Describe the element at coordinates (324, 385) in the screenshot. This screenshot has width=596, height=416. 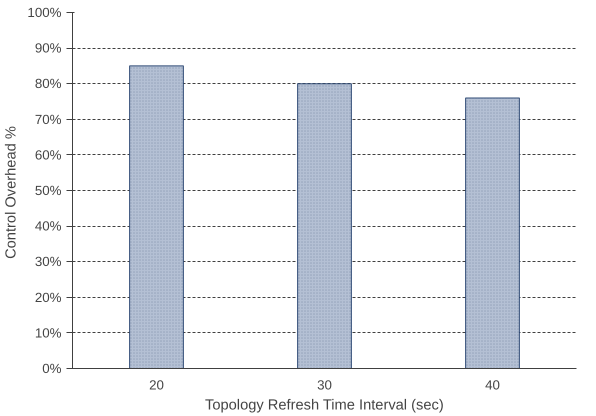
I see `x-tick-label: 30` at that location.